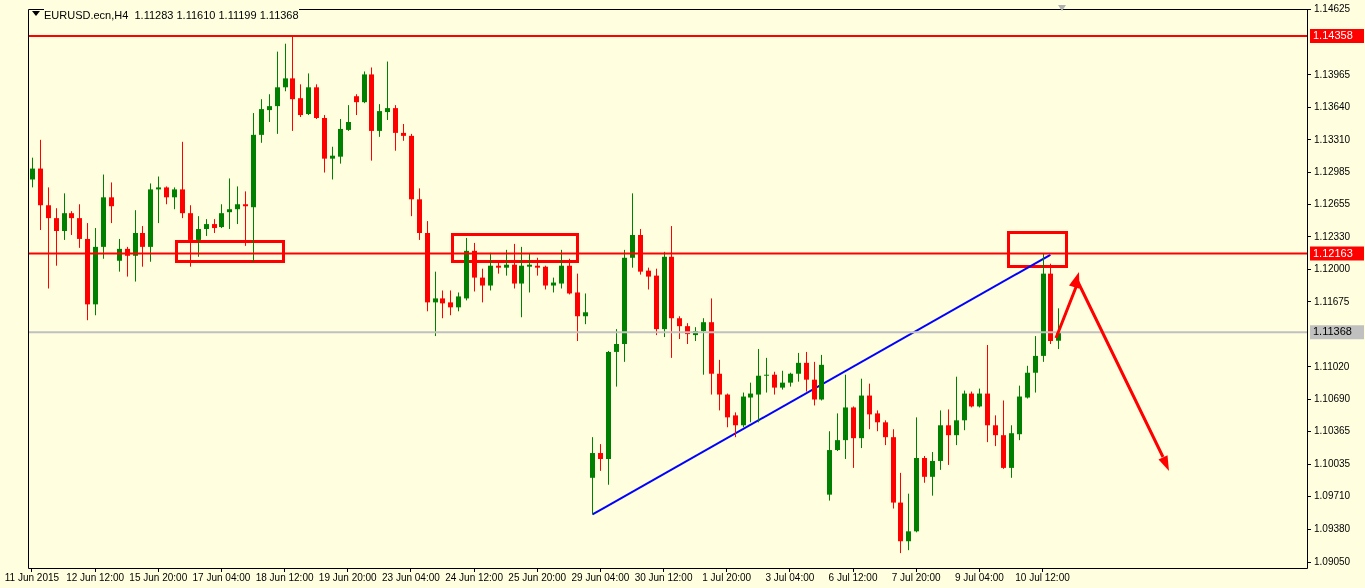  Describe the element at coordinates (1332, 561) in the screenshot. I see `y-tick-label: 1.09050` at that location.